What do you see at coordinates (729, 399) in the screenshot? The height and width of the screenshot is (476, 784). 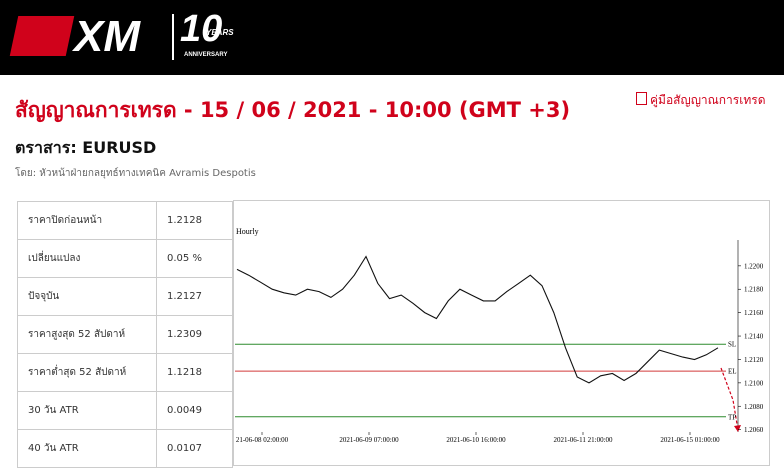 I see `target-arrow` at bounding box center [729, 399].